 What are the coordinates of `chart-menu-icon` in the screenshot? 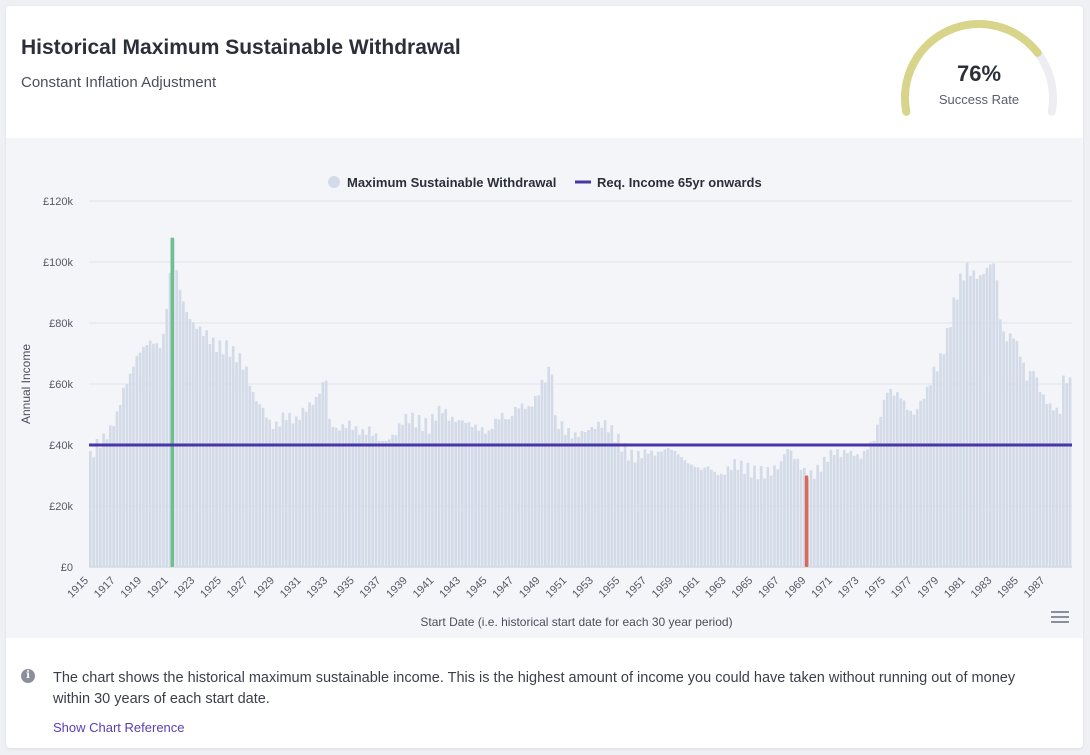 It's located at (1060, 618).